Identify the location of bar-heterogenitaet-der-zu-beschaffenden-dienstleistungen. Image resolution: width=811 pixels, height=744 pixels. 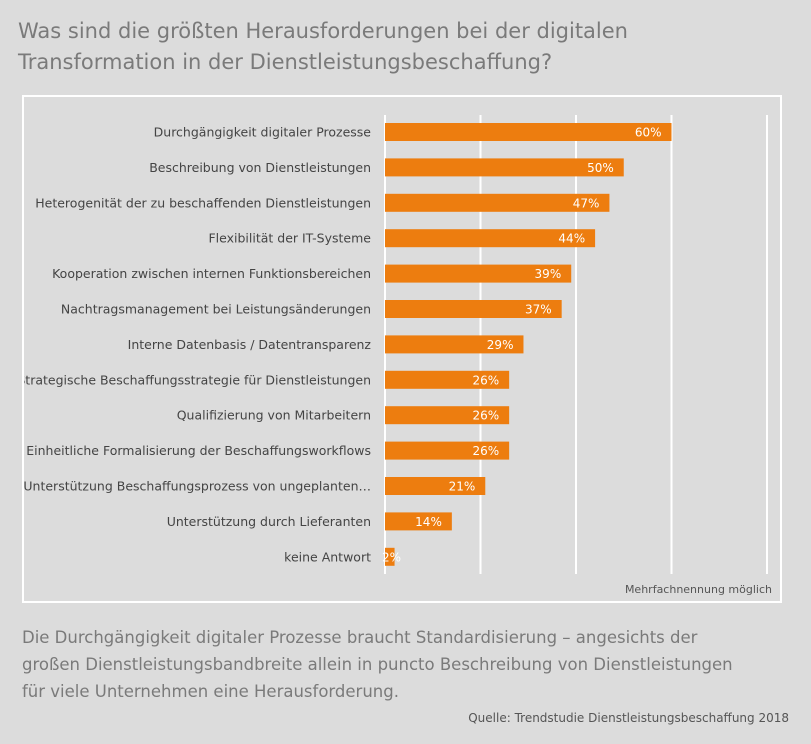
(497, 202).